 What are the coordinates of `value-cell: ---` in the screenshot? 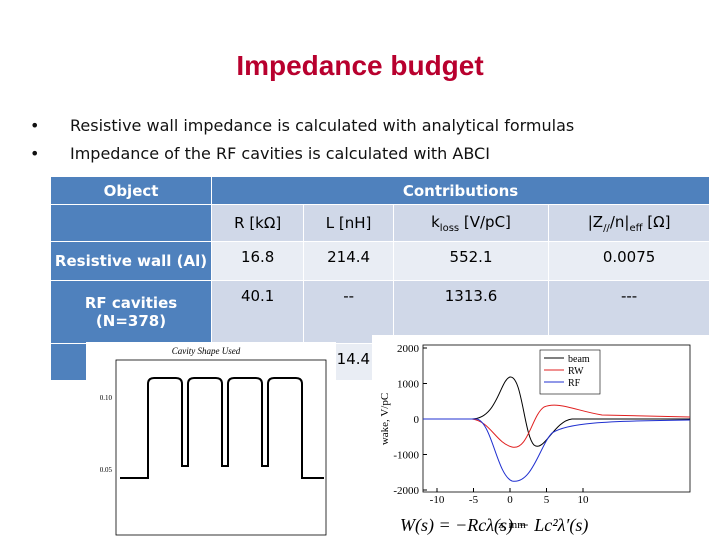 It's located at (629, 312).